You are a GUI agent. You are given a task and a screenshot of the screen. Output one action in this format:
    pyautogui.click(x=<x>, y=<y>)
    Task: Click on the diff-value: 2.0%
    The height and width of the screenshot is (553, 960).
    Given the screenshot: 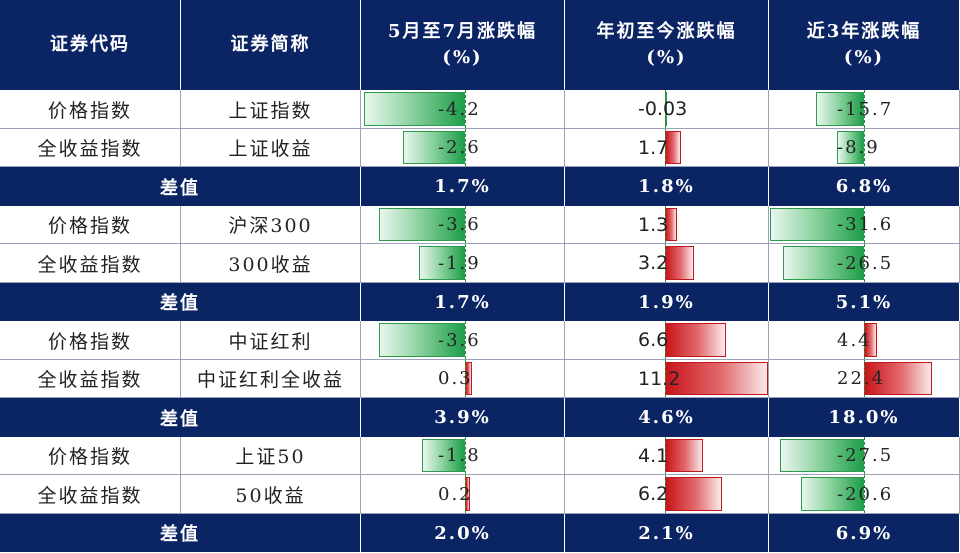 What is the action you would take?
    pyautogui.click(x=463, y=533)
    